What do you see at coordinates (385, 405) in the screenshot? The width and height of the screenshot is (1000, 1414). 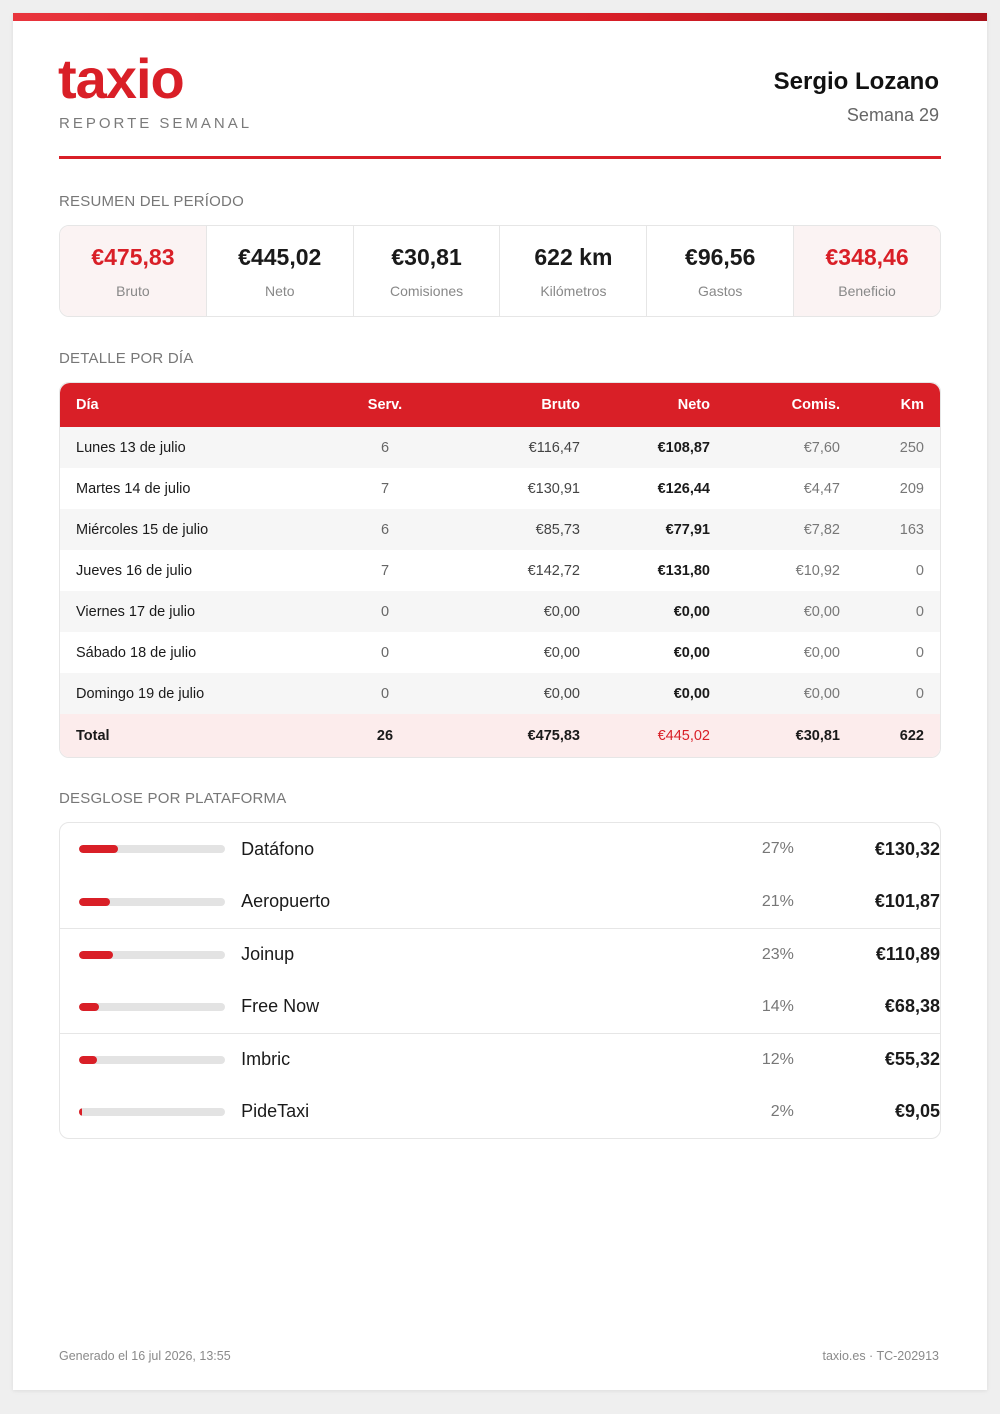 I see `column-header: Serv.` at bounding box center [385, 405].